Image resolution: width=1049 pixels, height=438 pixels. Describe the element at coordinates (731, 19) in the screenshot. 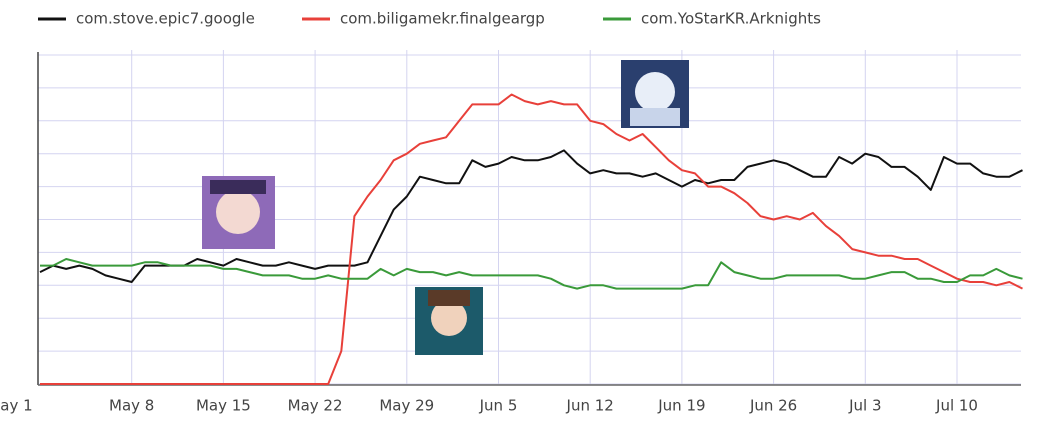

I see `legend-label: com.YoStarKR.Arknights` at that location.